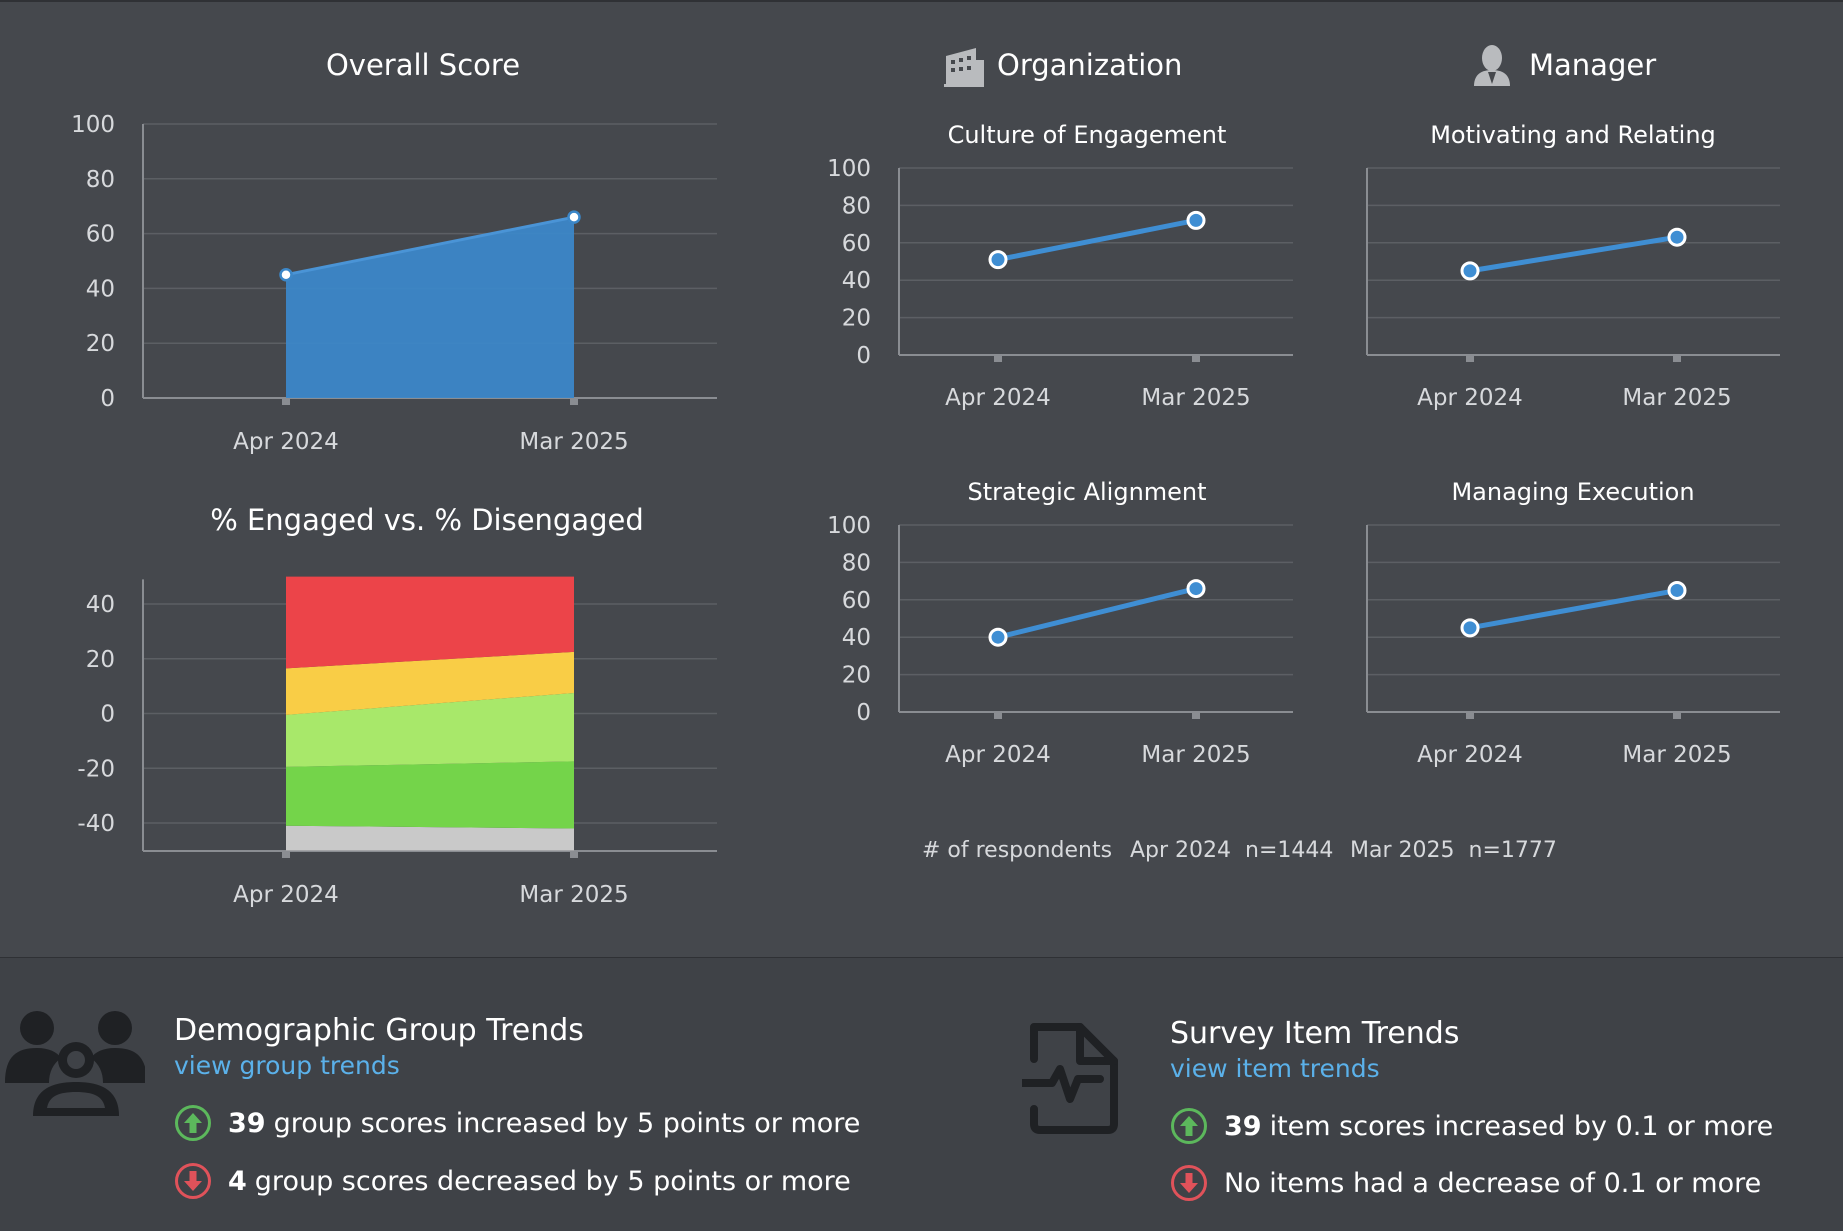 The height and width of the screenshot is (1231, 1843). What do you see at coordinates (96, 824) in the screenshot?
I see `y-tick-label: -40` at bounding box center [96, 824].